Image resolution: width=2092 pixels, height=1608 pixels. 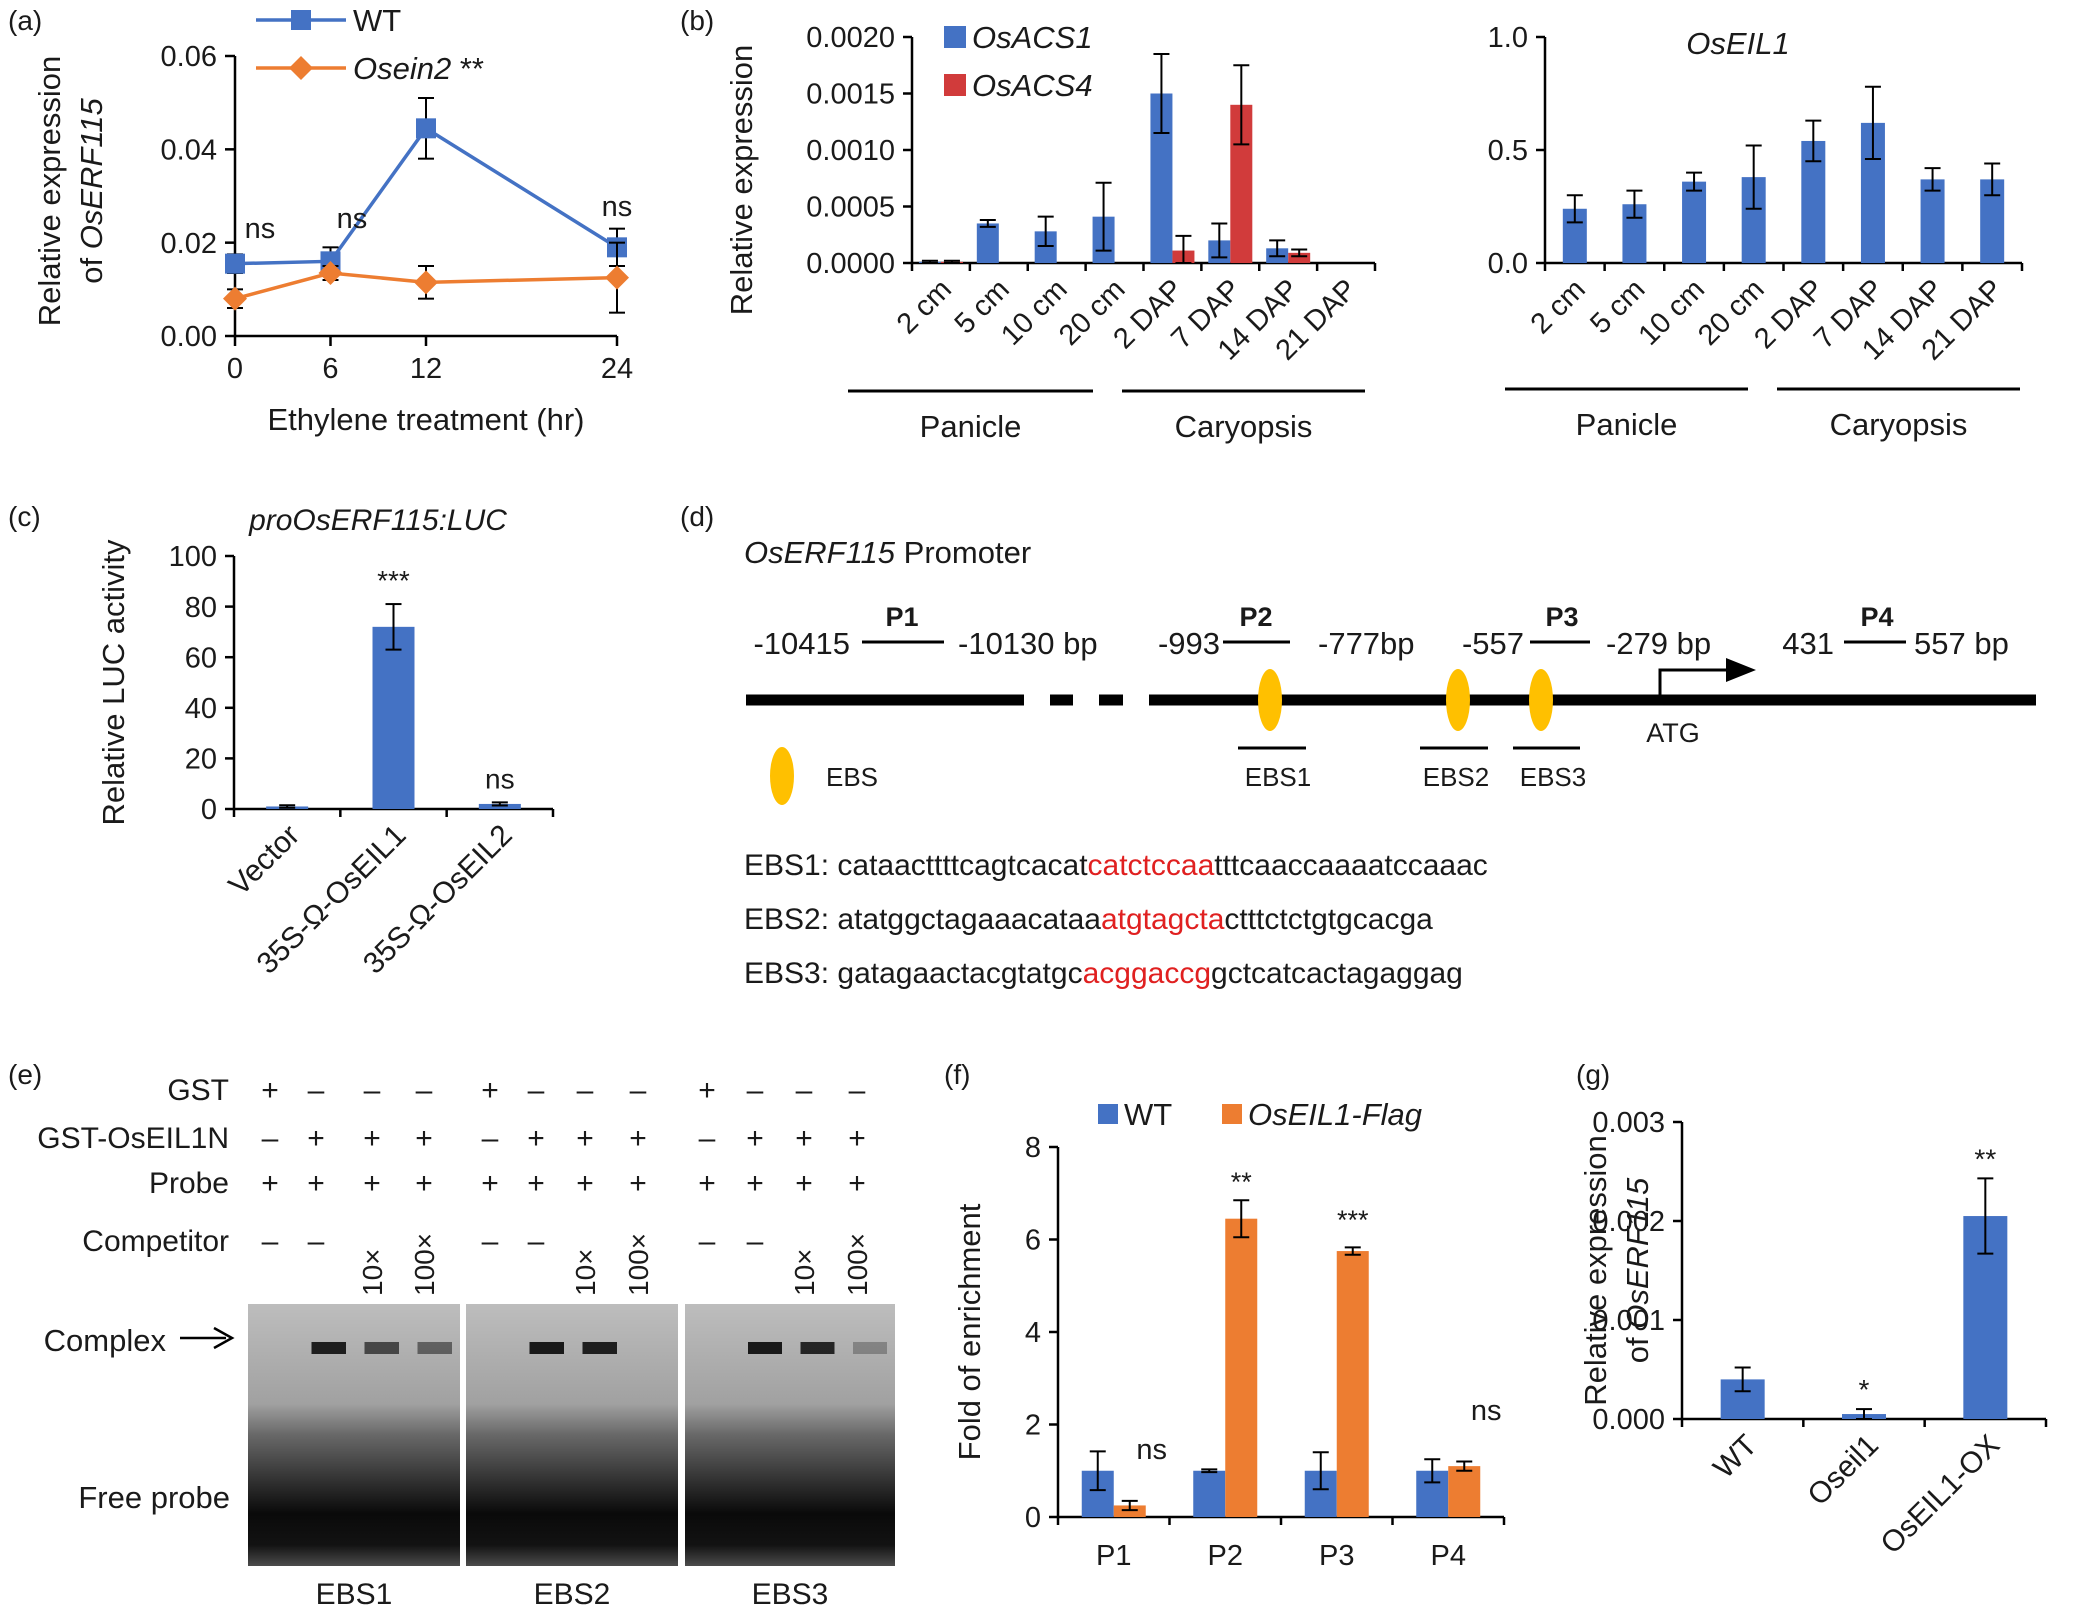 I want to click on blot-label: EBS1, so click(x=354, y=1593).